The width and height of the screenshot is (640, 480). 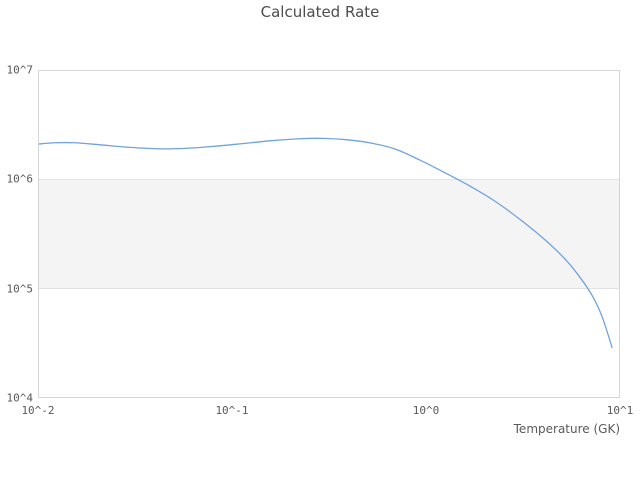 What do you see at coordinates (620, 410) in the screenshot?
I see `x-tick-label: 10^1` at bounding box center [620, 410].